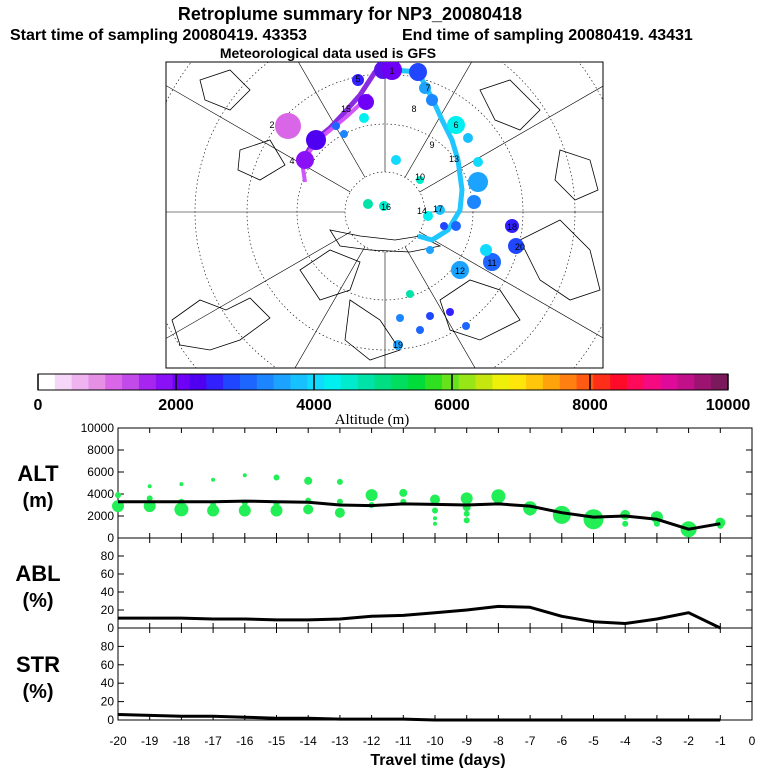  I want to click on x-tick-label: 0, so click(752, 741).